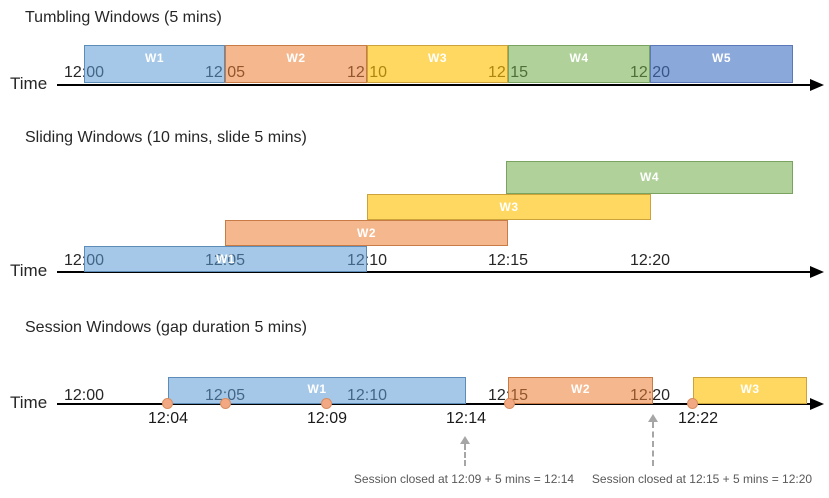 The image size is (829, 498). I want to click on sliding-window-w4: W4, so click(649, 177).